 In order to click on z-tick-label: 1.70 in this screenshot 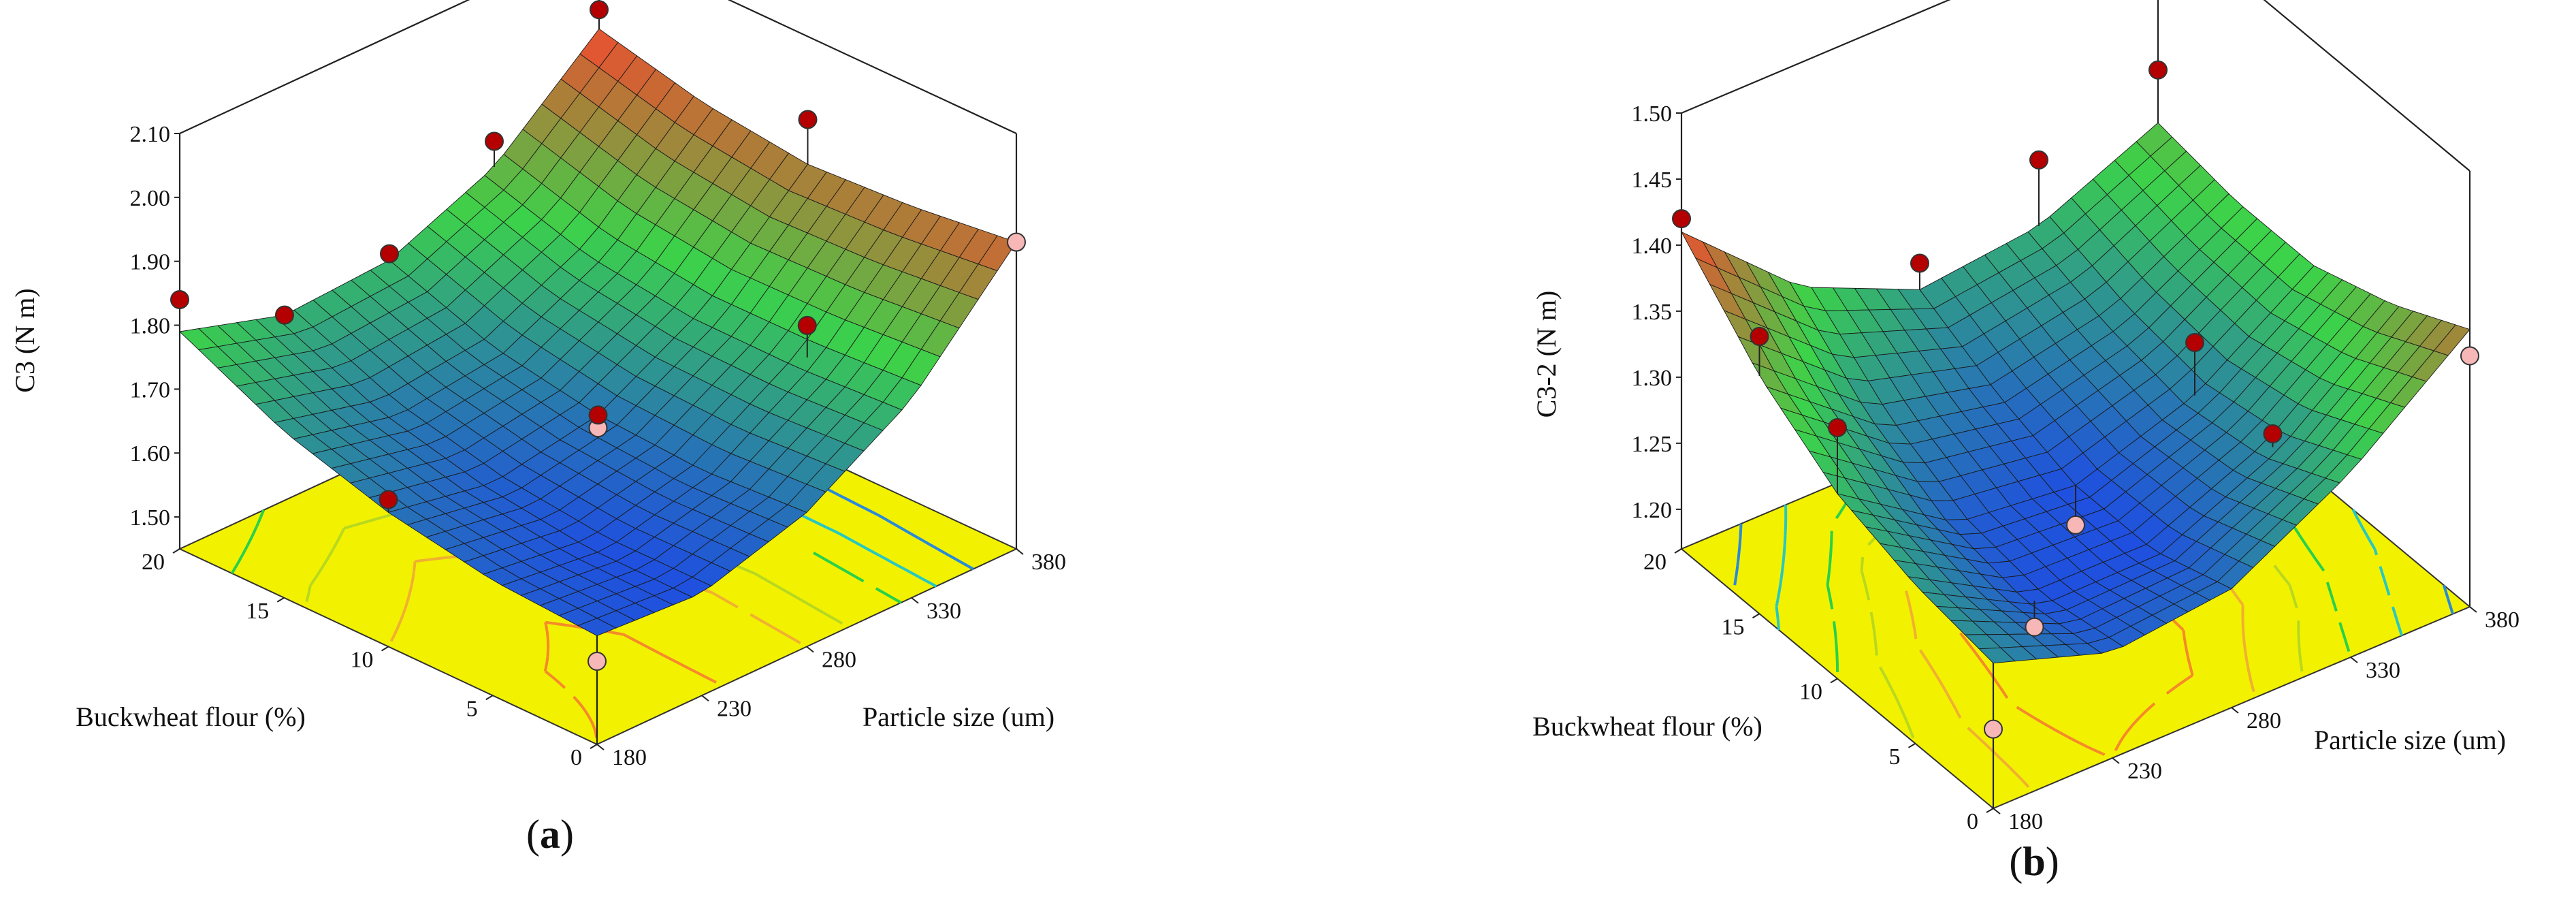, I will do `click(151, 389)`.